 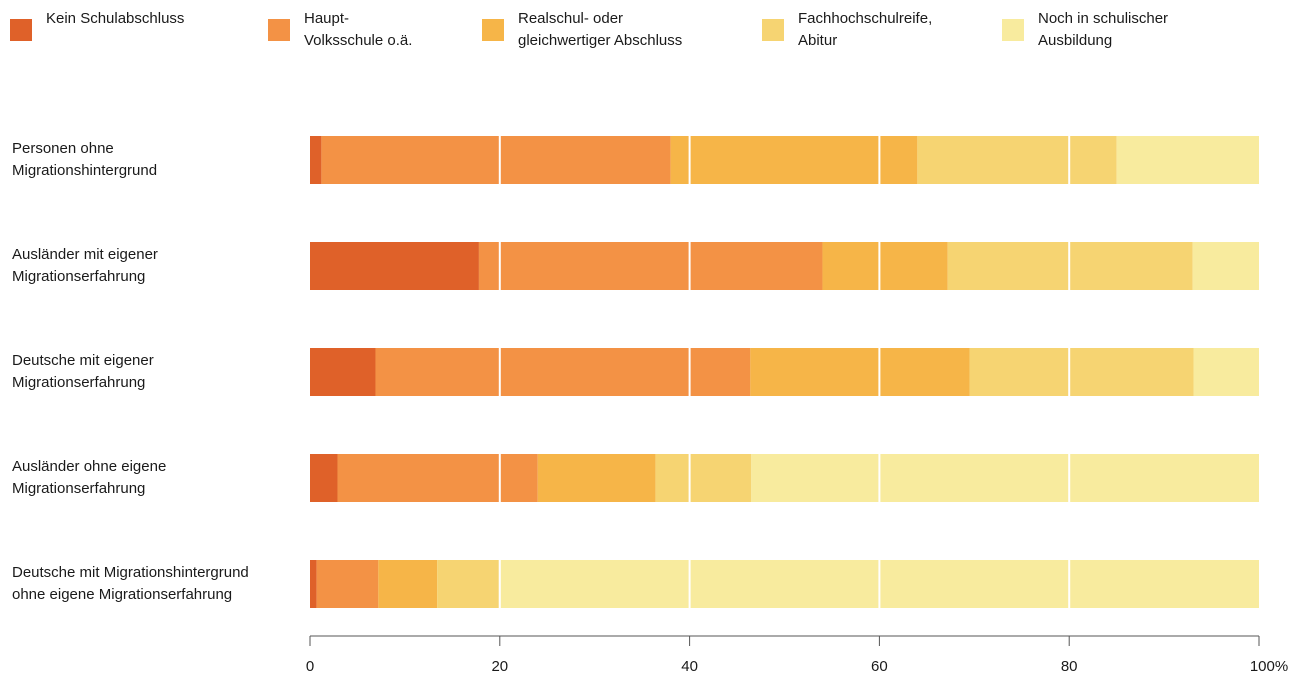 What do you see at coordinates (879, 666) in the screenshot?
I see `x-tick-label: 60` at bounding box center [879, 666].